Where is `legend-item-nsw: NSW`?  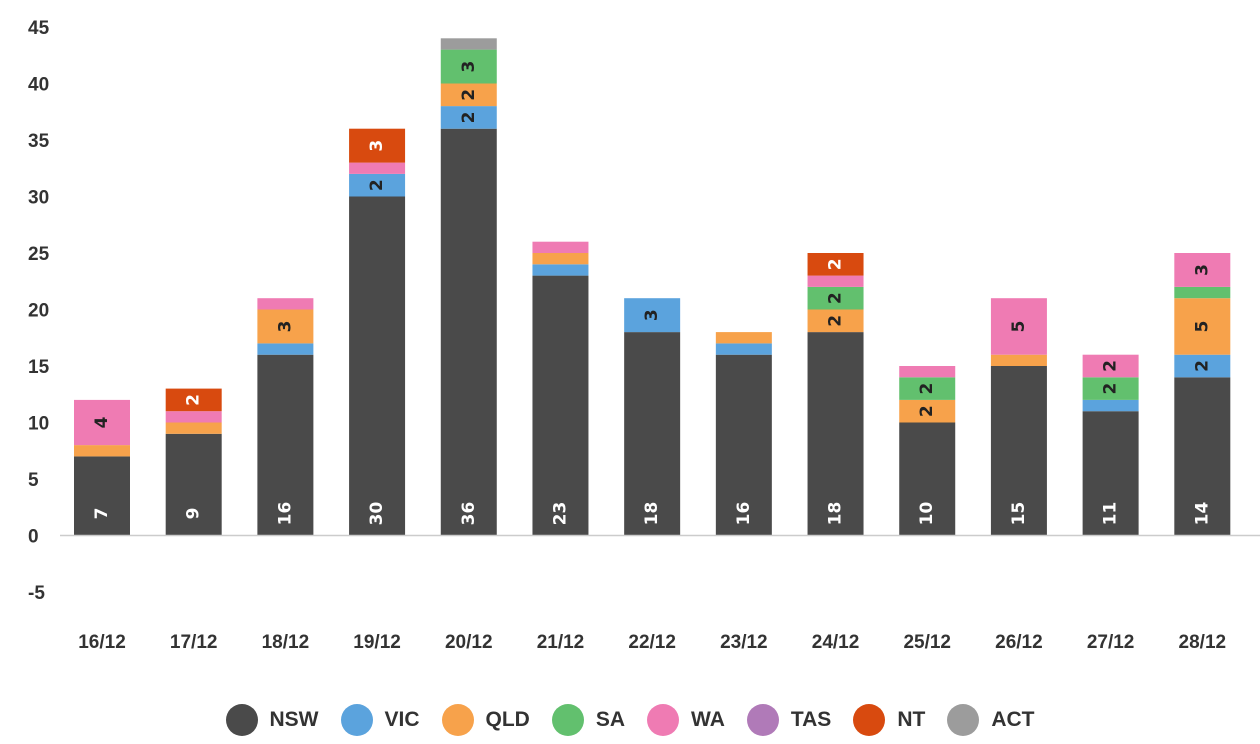
legend-item-nsw: NSW is located at coordinates (272, 720).